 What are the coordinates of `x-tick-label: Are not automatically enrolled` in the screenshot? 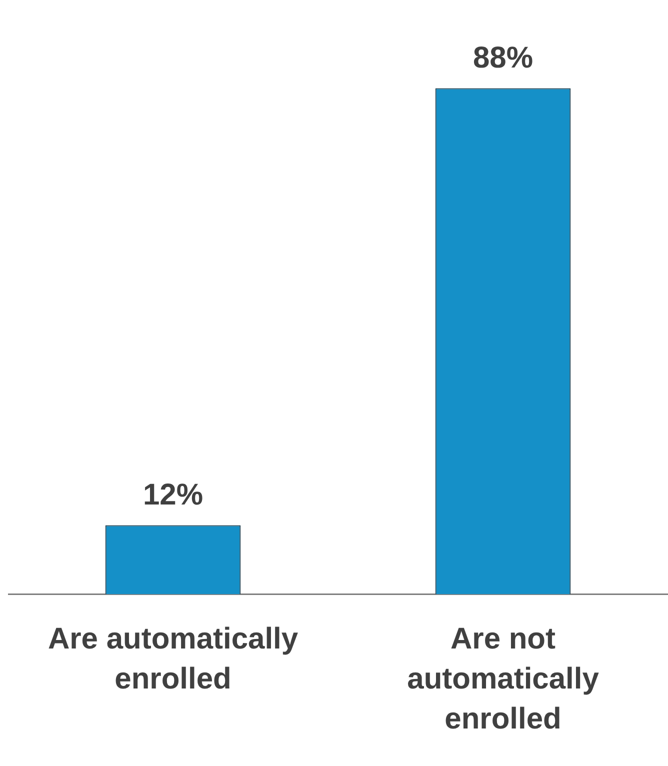 It's located at (503, 679).